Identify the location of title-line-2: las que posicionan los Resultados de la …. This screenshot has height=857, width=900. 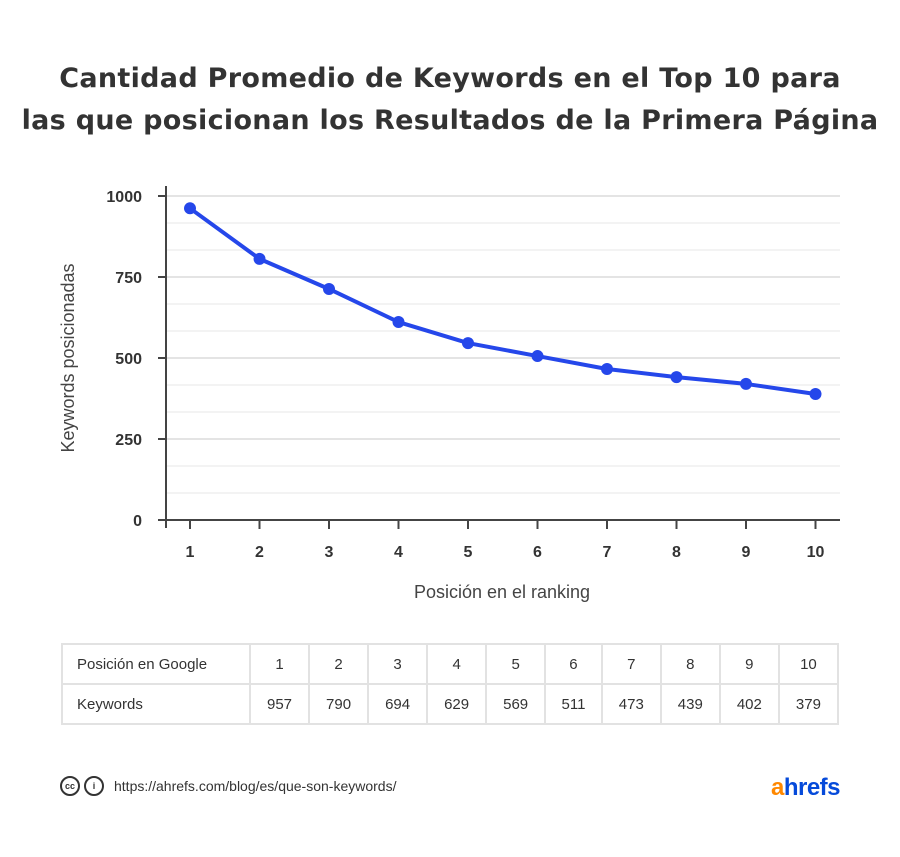
(450, 120).